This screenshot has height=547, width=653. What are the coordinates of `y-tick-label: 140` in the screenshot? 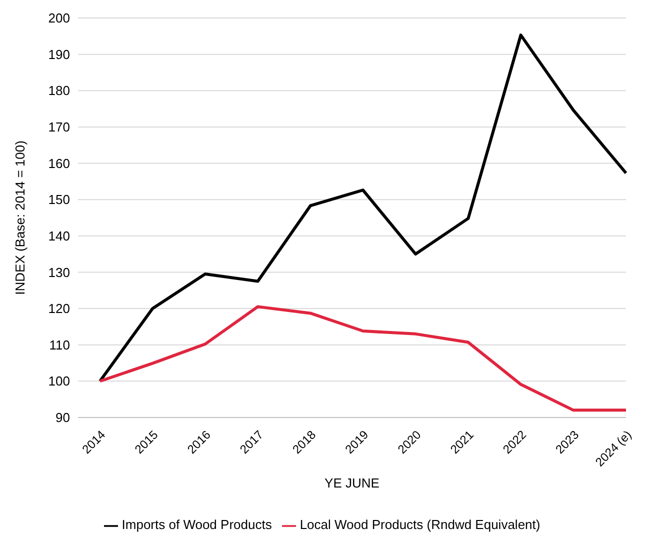 It's located at (59, 236).